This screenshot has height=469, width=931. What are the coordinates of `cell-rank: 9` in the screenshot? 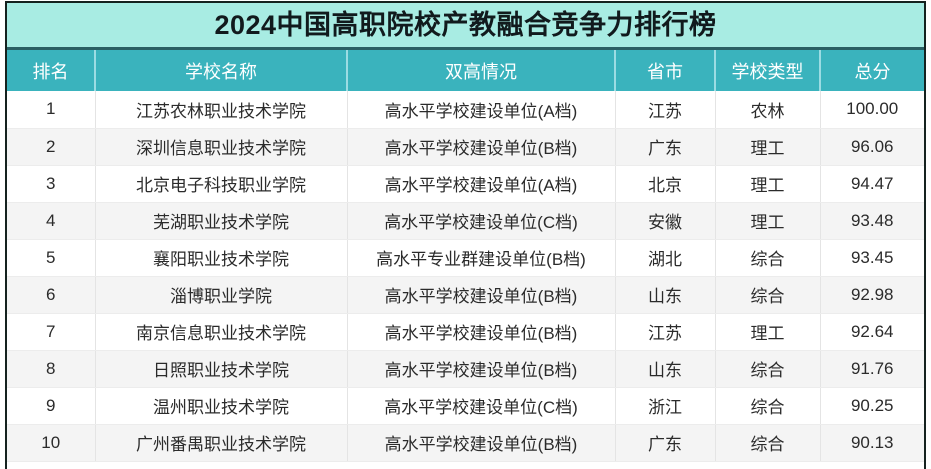 It's located at (51, 406).